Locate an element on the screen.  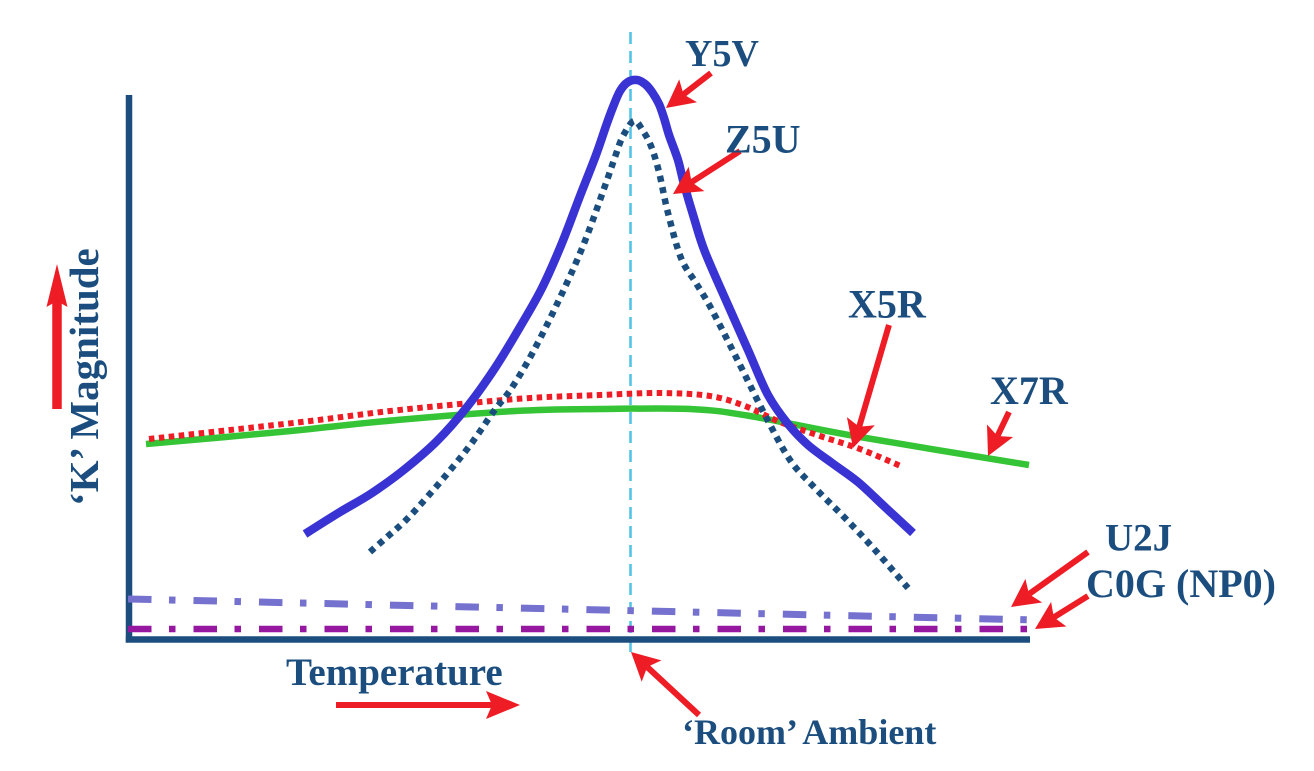
svg-text: Y5V is located at coordinates (722, 54).